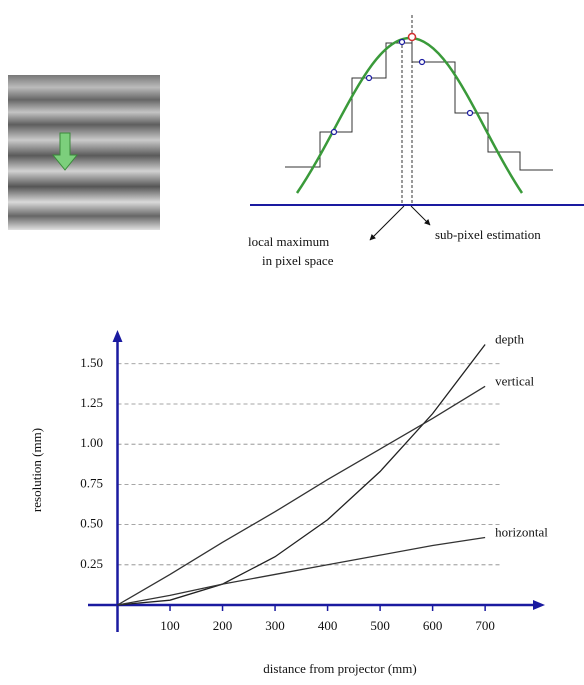 The image size is (584, 685). Describe the element at coordinates (36, 470) in the screenshot. I see `y-axis-label: resolution (mm)` at that location.